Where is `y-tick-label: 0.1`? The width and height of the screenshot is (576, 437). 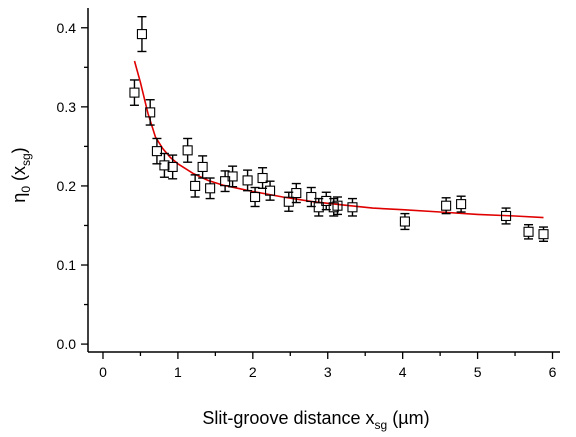
y-tick-label: 0.1 is located at coordinates (67, 265).